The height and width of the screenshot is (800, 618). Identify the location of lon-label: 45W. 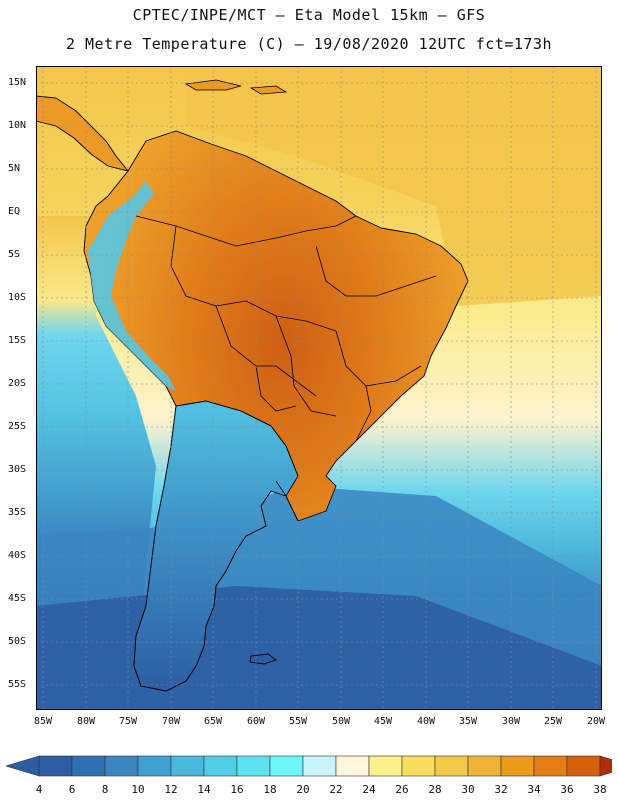
(383, 721).